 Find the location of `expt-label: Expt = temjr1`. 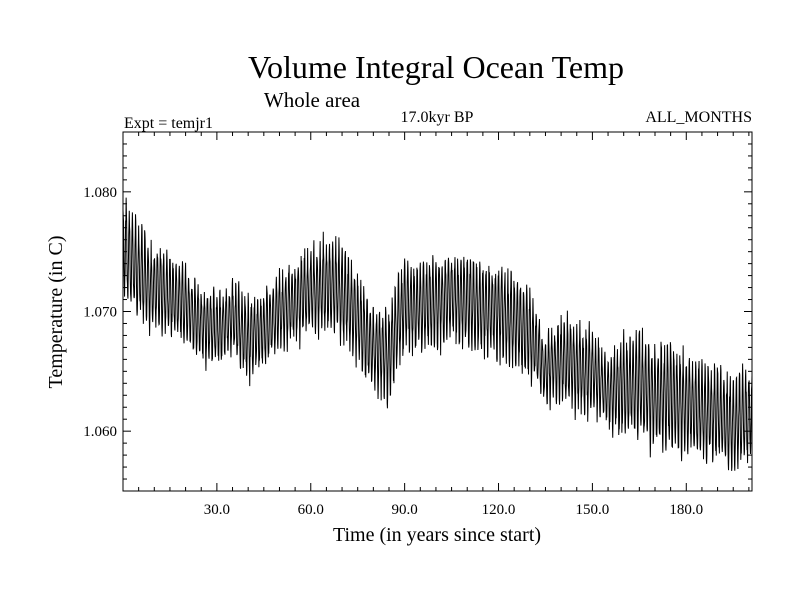

expt-label: Expt = temjr1 is located at coordinates (168, 123).